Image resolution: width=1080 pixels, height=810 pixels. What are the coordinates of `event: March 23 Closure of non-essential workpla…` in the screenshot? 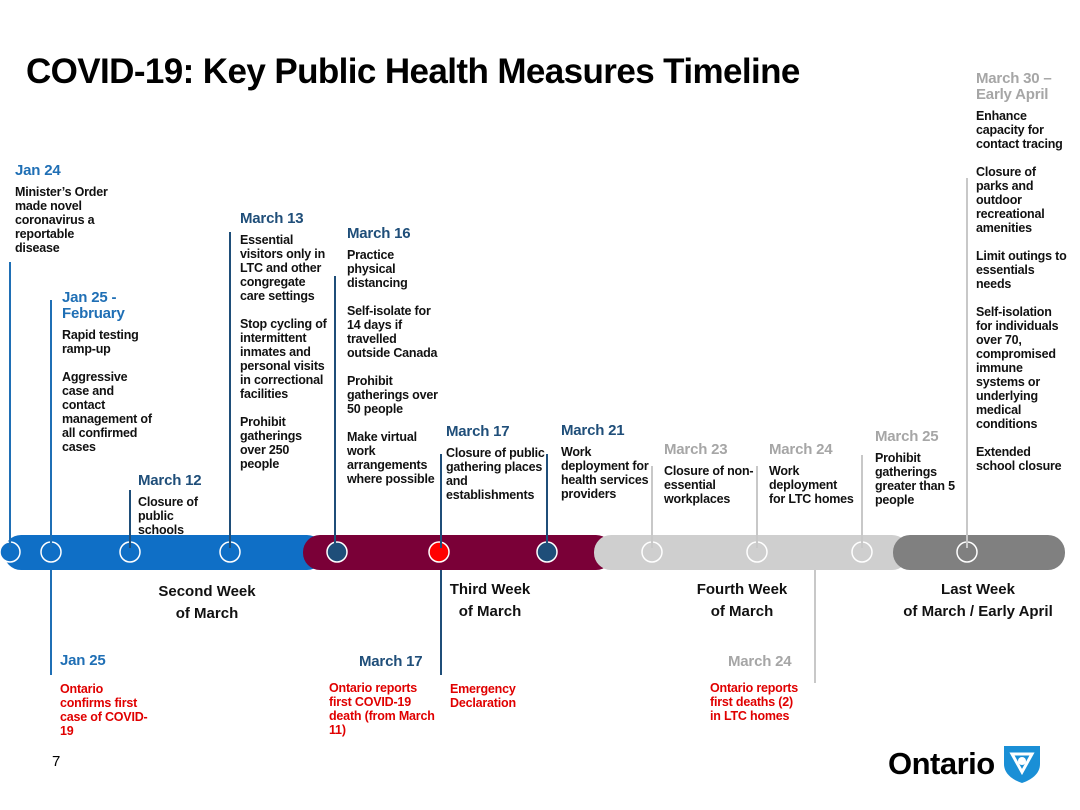 It's located at (710, 474).